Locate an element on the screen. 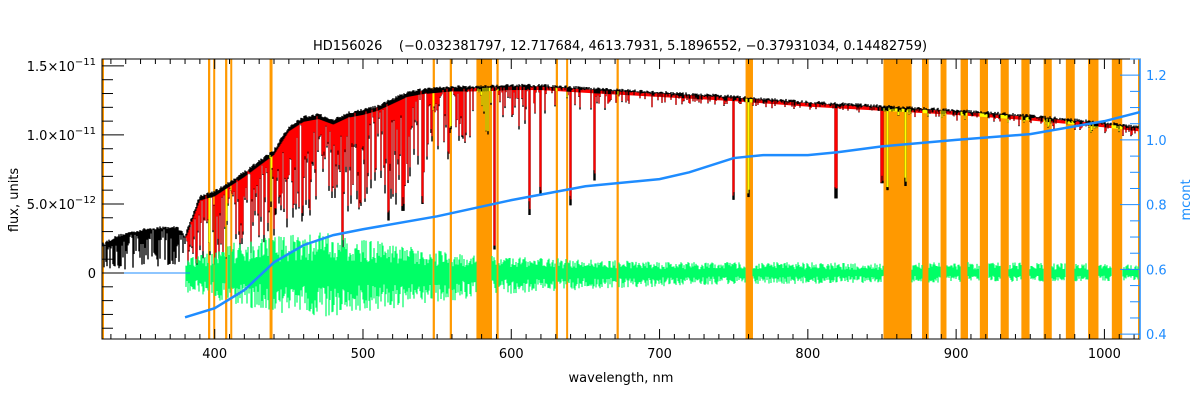  x-tick-label: 800 is located at coordinates (807, 354).